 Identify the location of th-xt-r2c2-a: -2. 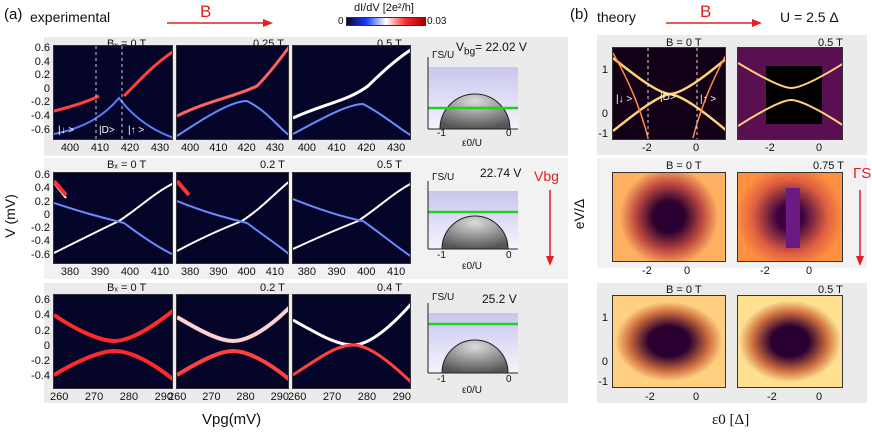
(765, 271).